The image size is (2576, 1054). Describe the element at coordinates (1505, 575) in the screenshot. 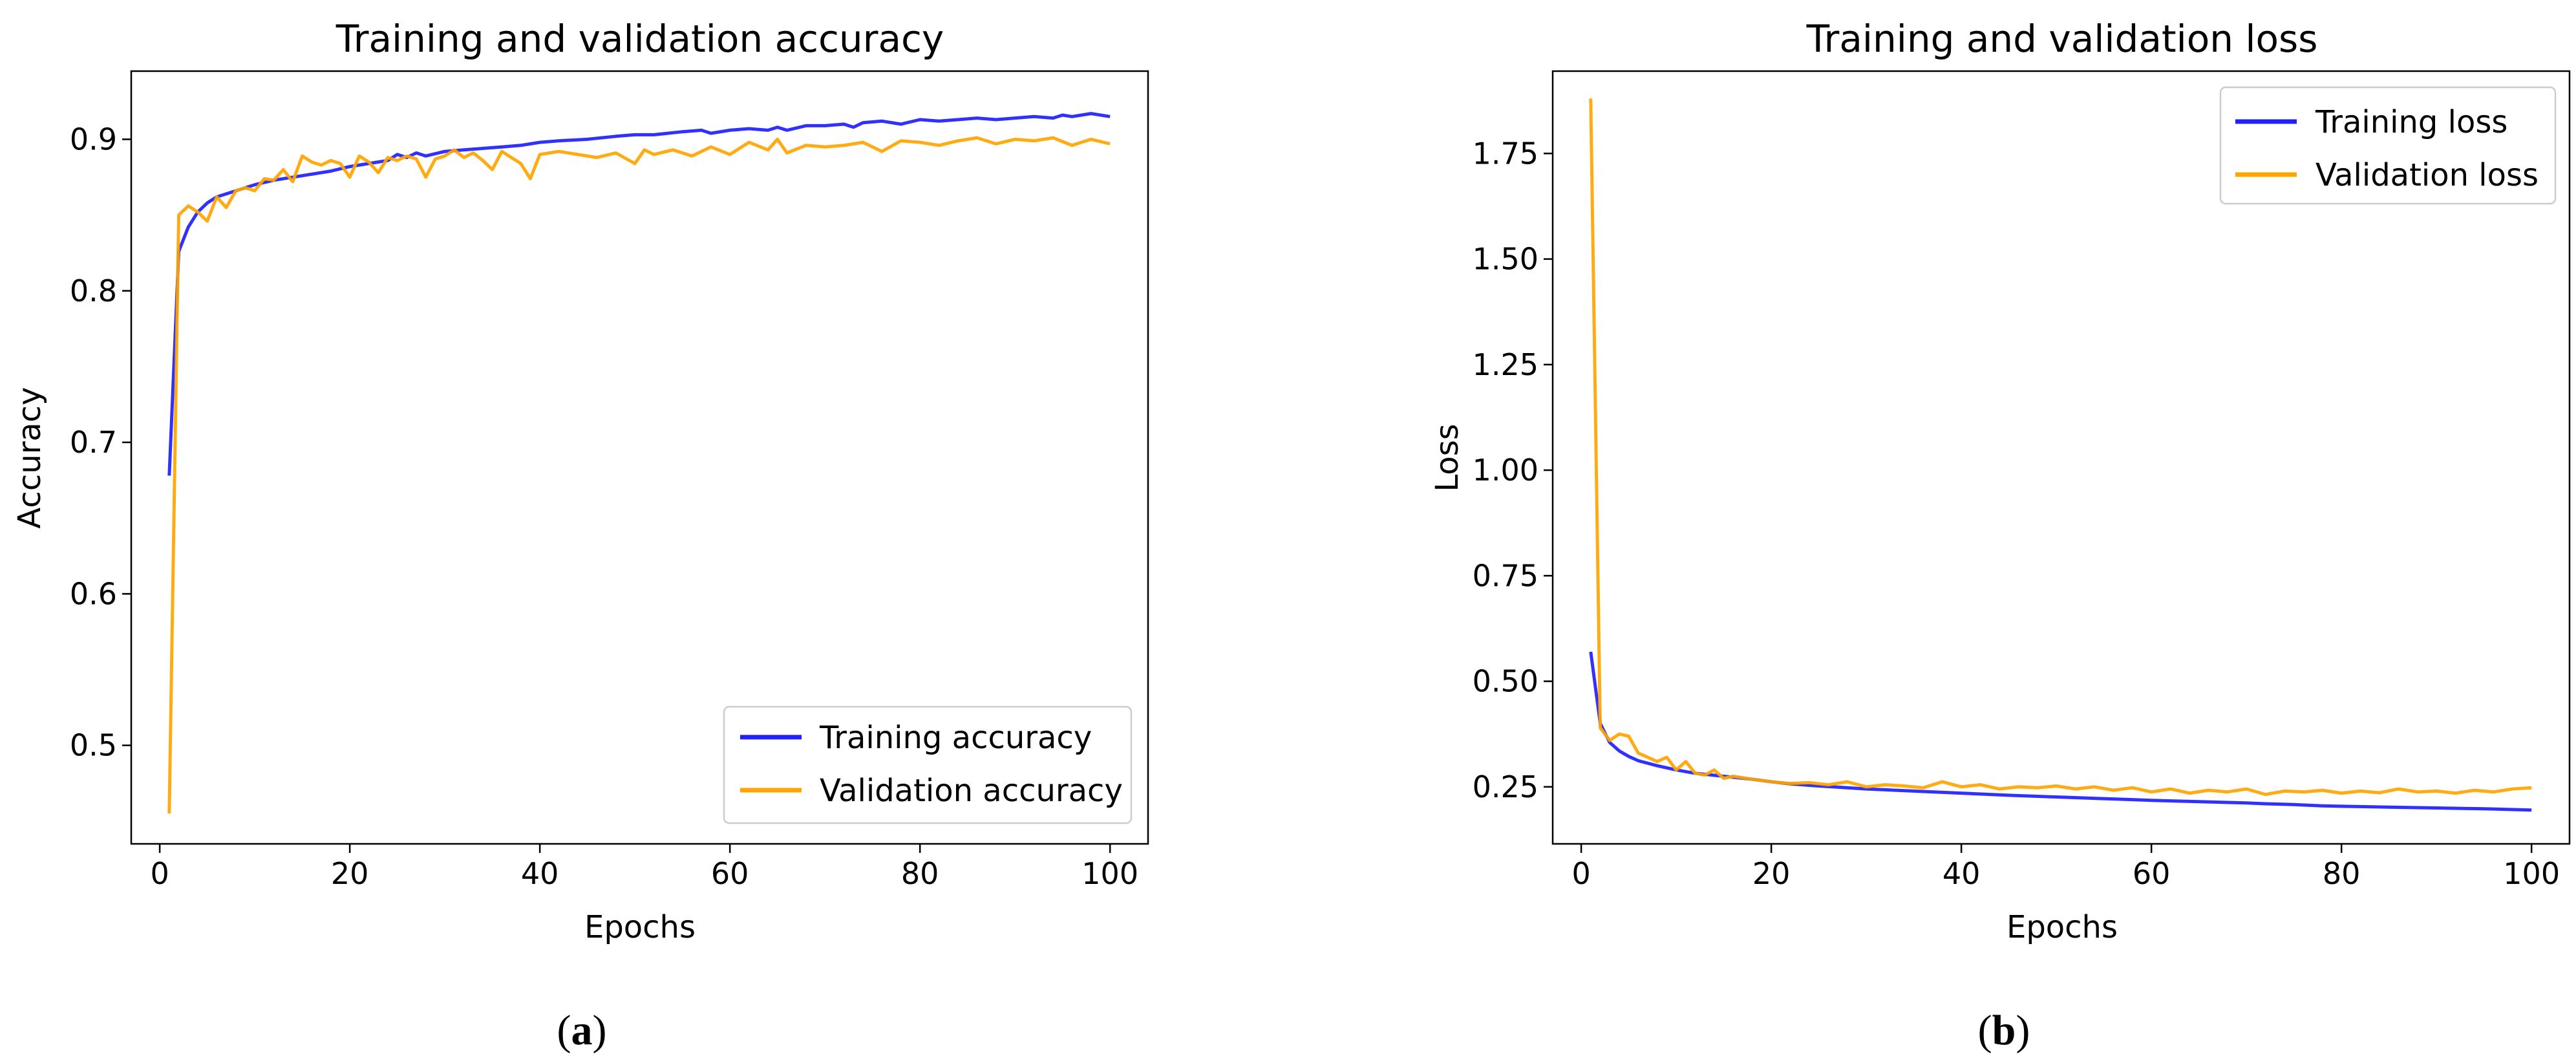

I see `y-tick-label: 0.75` at that location.